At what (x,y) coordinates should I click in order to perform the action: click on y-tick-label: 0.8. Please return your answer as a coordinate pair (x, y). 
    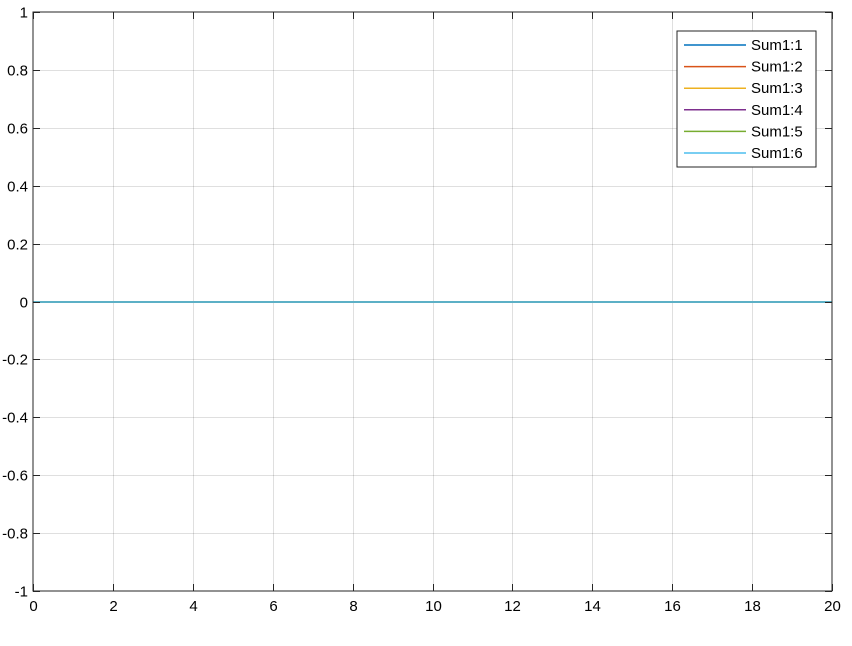
    Looking at the image, I should click on (17, 71).